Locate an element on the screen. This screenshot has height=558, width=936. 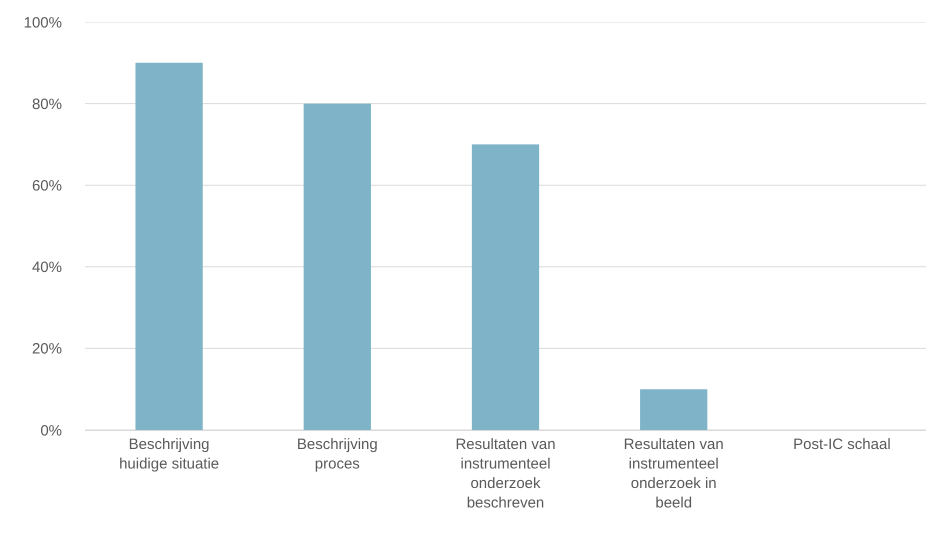
x-tick-label: Beschrijving proces is located at coordinates (337, 454).